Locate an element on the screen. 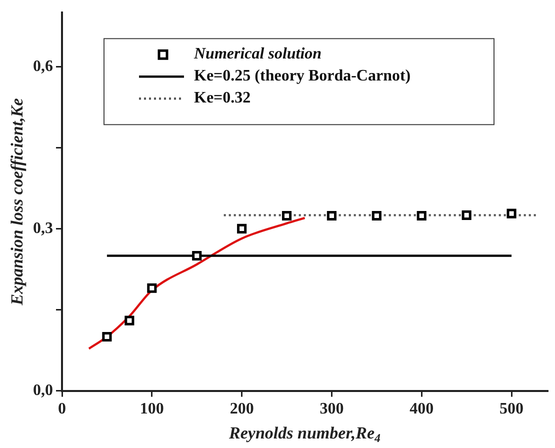 The height and width of the screenshot is (448, 555). y-axis-title: Expansion loss coefficient,Ke is located at coordinates (16, 202).